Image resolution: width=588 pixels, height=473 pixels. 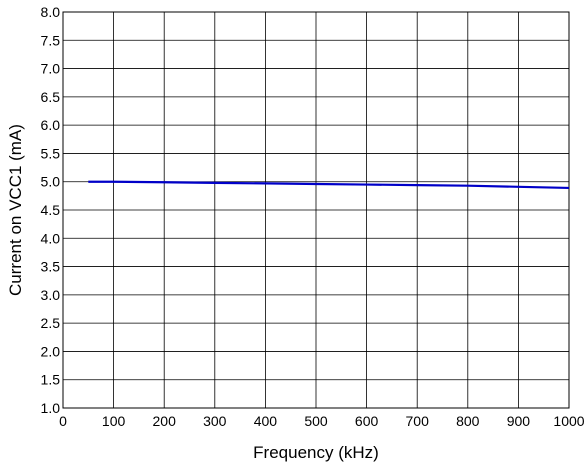 What do you see at coordinates (51, 238) in the screenshot?
I see `y-tick-label: 4.0` at bounding box center [51, 238].